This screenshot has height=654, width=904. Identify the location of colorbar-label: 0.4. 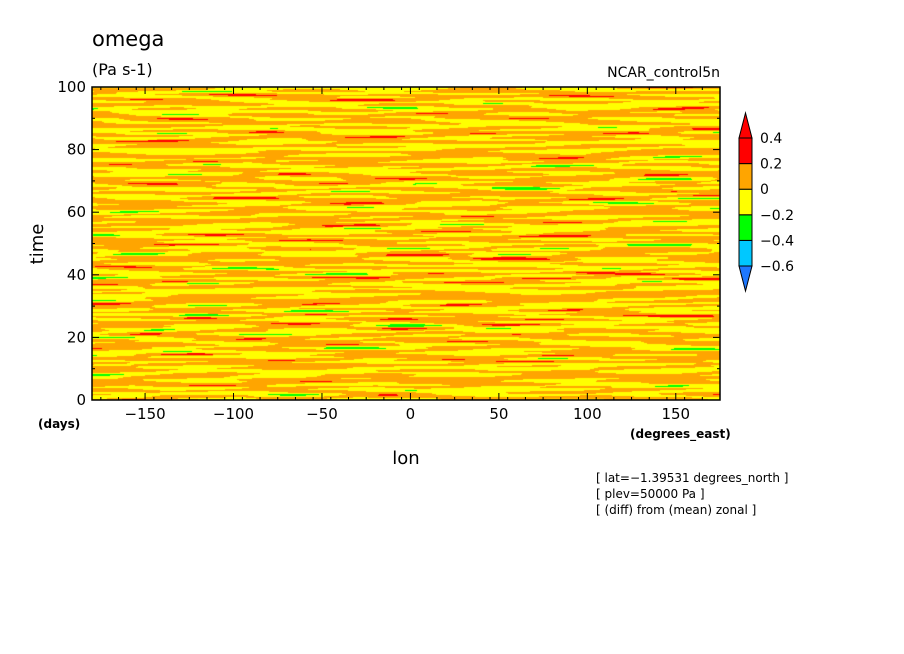
(771, 139).